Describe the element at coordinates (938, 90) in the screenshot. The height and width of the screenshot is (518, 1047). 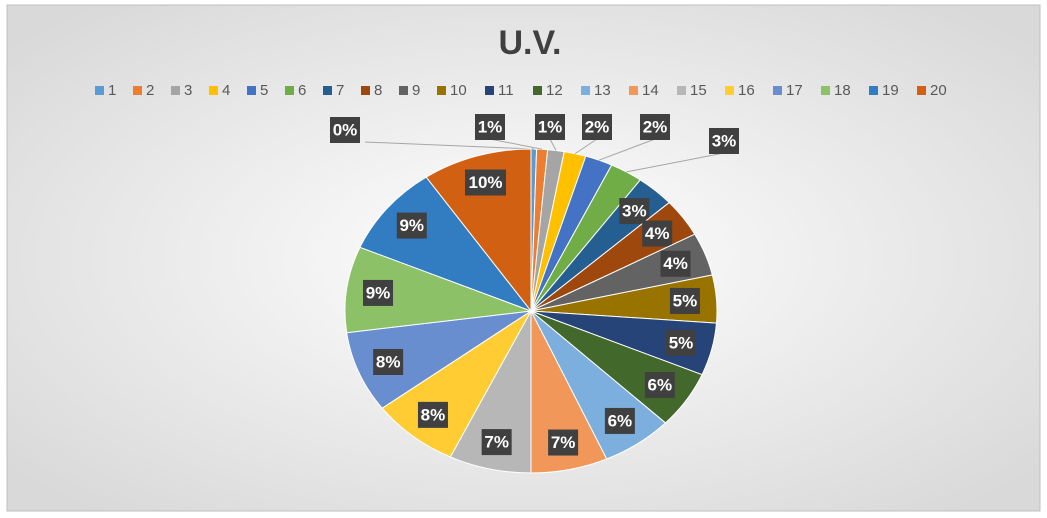
I see `legend-label: 20` at that location.